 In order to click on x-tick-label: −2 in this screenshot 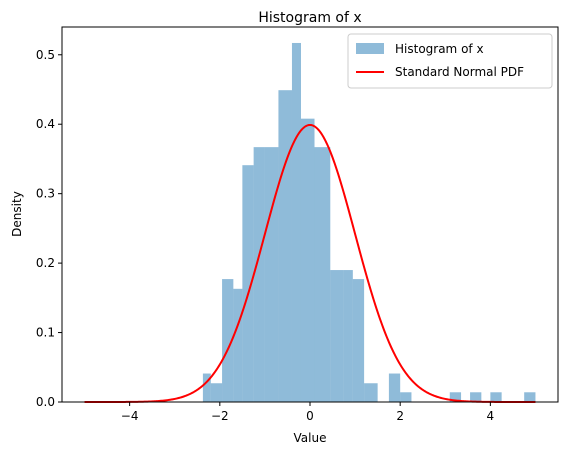, I will do `click(220, 416)`.